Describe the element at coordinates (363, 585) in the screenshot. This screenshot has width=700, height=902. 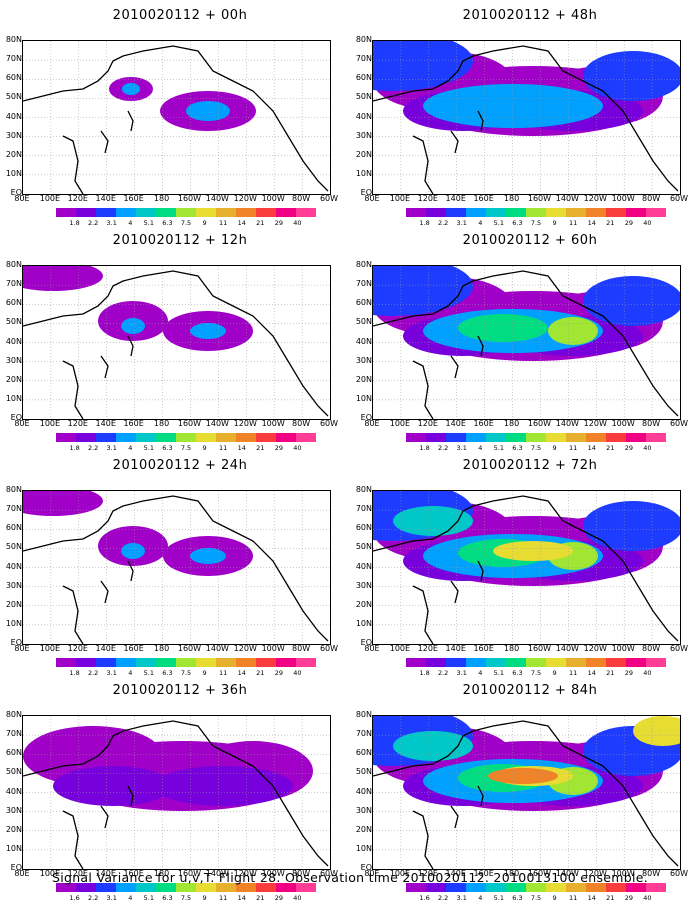
I see `lat-label: 30N` at that location.